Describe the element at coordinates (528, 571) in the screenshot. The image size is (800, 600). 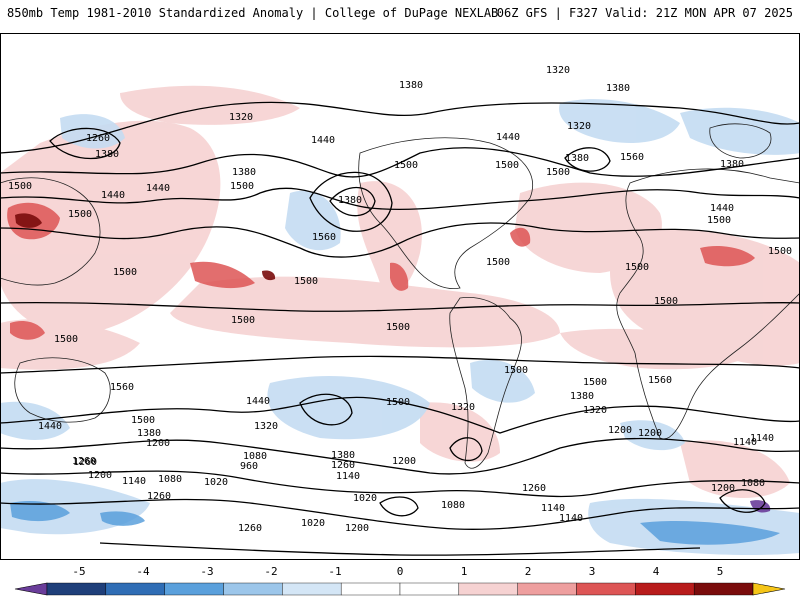
I see `colorbar-tick-label: 2` at that location.